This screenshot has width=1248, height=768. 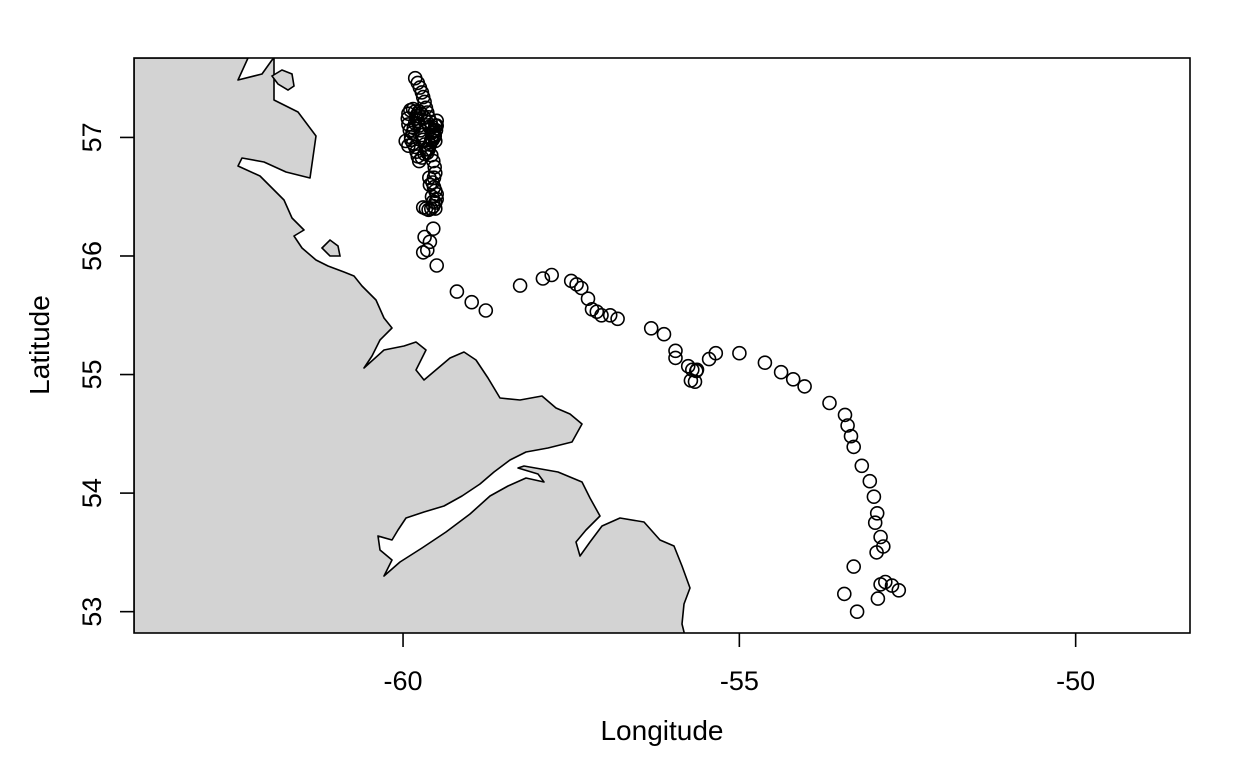 I want to click on y-tick-label: 55, so click(x=92, y=374).